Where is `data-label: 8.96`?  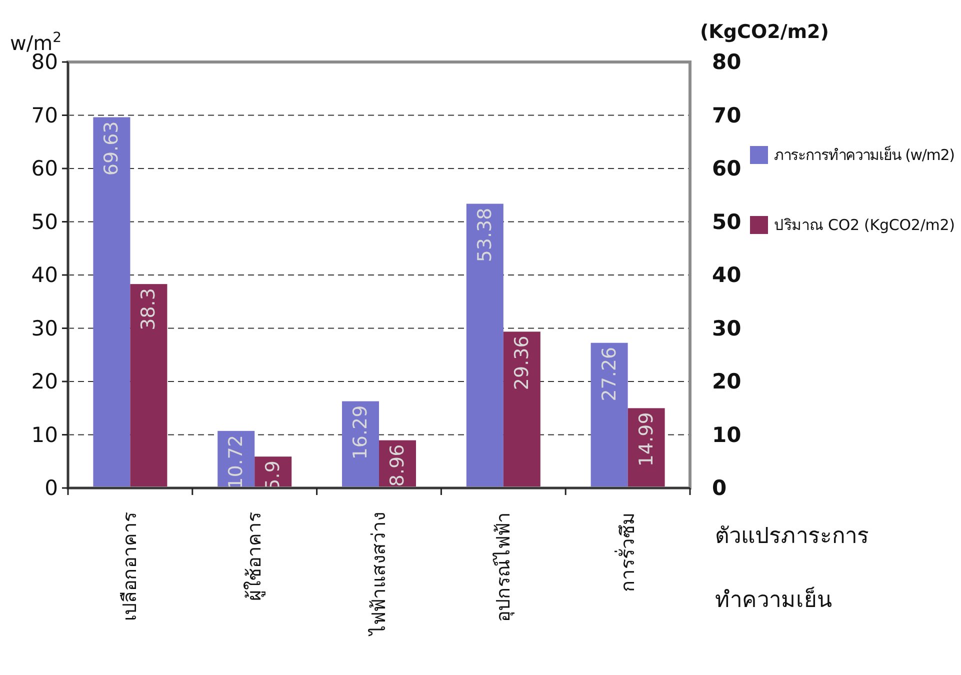
data-label: 8.96 is located at coordinates (397, 465).